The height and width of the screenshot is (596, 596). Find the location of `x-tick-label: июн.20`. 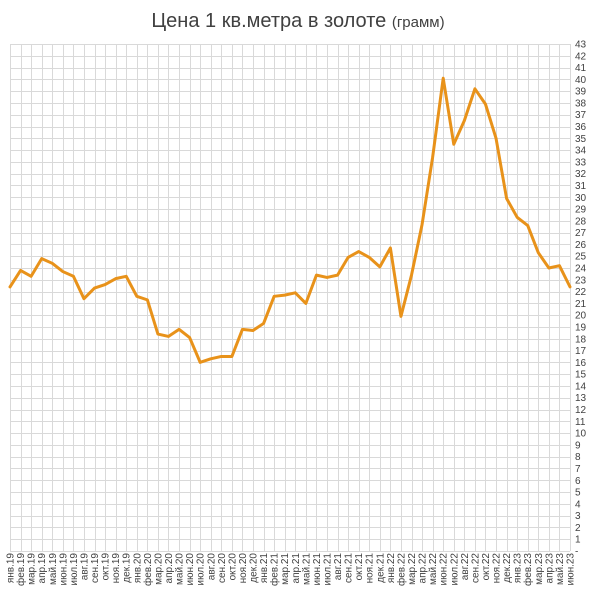

x-tick-label: июн.20 is located at coordinates (190, 569).